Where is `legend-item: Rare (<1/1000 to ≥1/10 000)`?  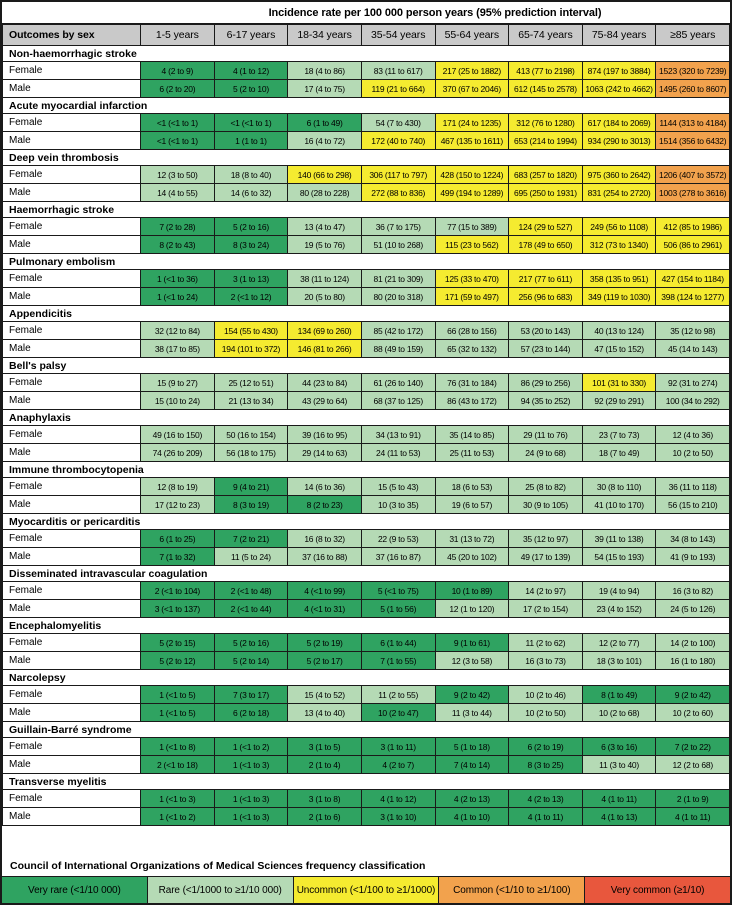 legend-item: Rare (<1/1000 to ≥1/10 000) is located at coordinates (220, 890).